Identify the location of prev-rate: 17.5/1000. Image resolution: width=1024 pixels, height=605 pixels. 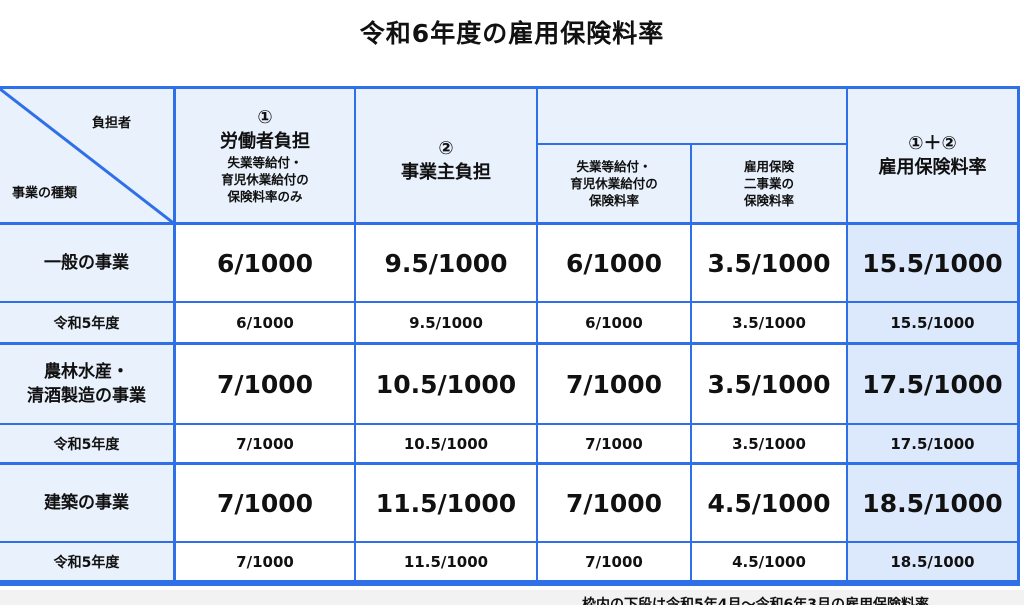
(932, 443).